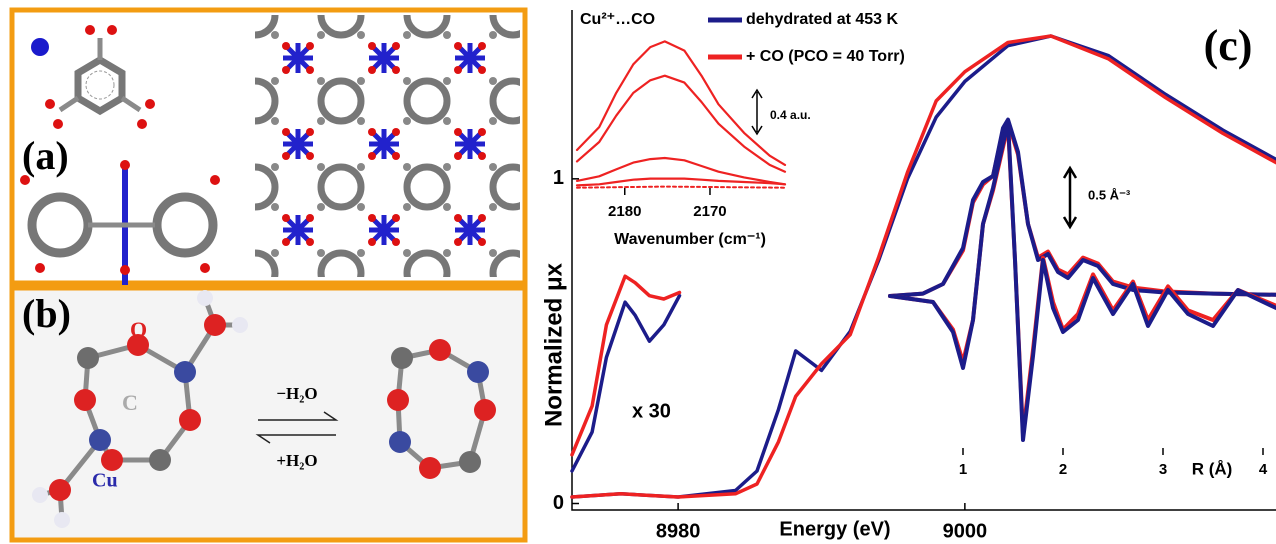 Image resolution: width=1276 pixels, height=544 pixels. Describe the element at coordinates (1263, 469) in the screenshot. I see `x-tick-label: 4` at that location.